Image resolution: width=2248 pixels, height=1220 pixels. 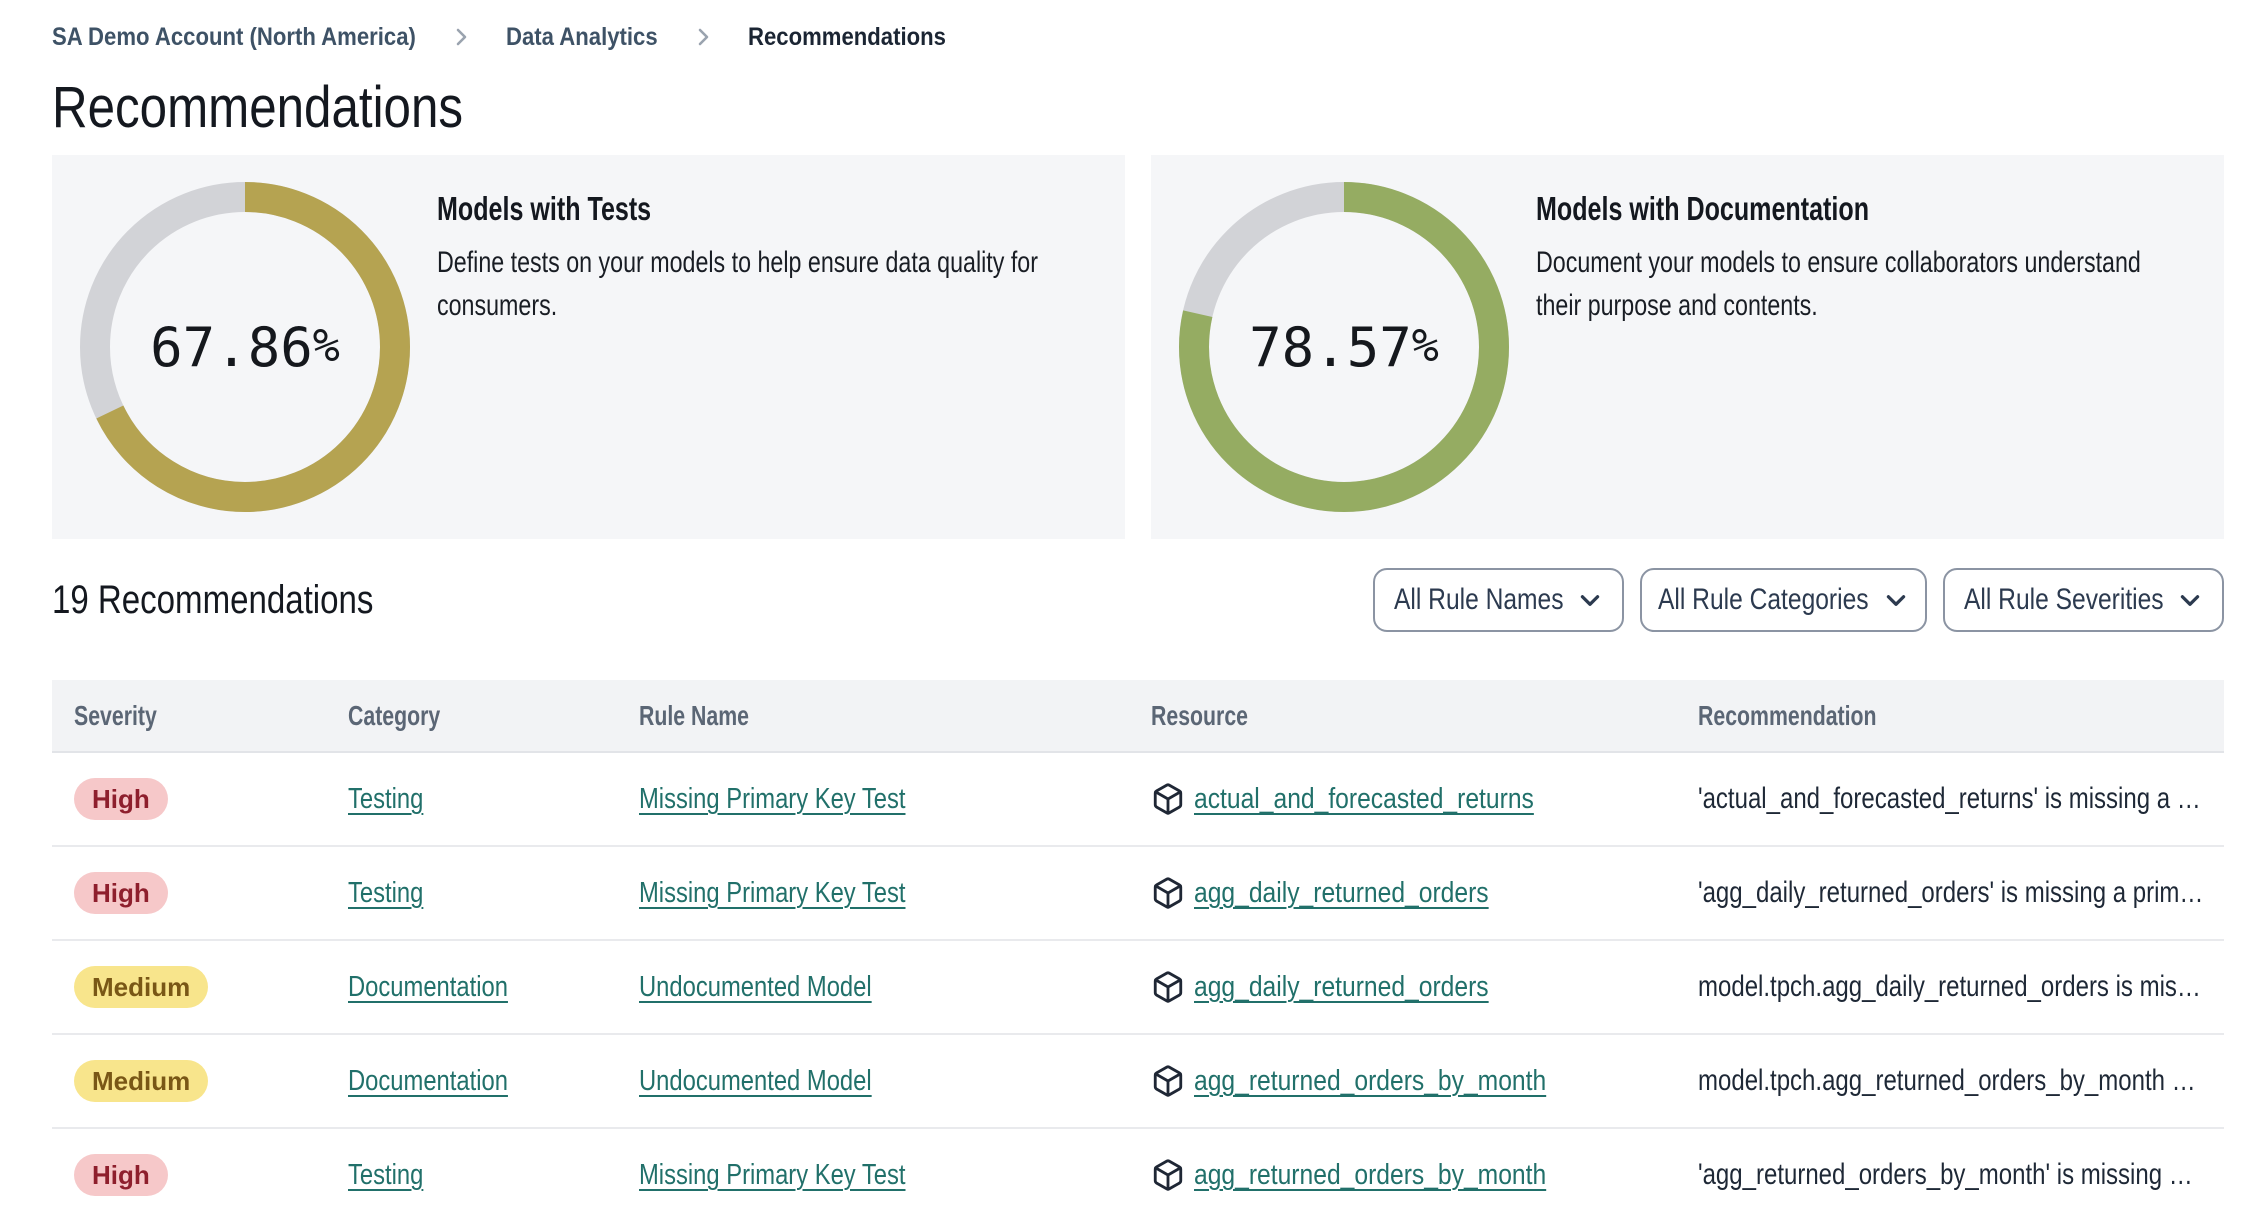 What do you see at coordinates (258, 107) in the screenshot?
I see `page-title: Recommendations` at bounding box center [258, 107].